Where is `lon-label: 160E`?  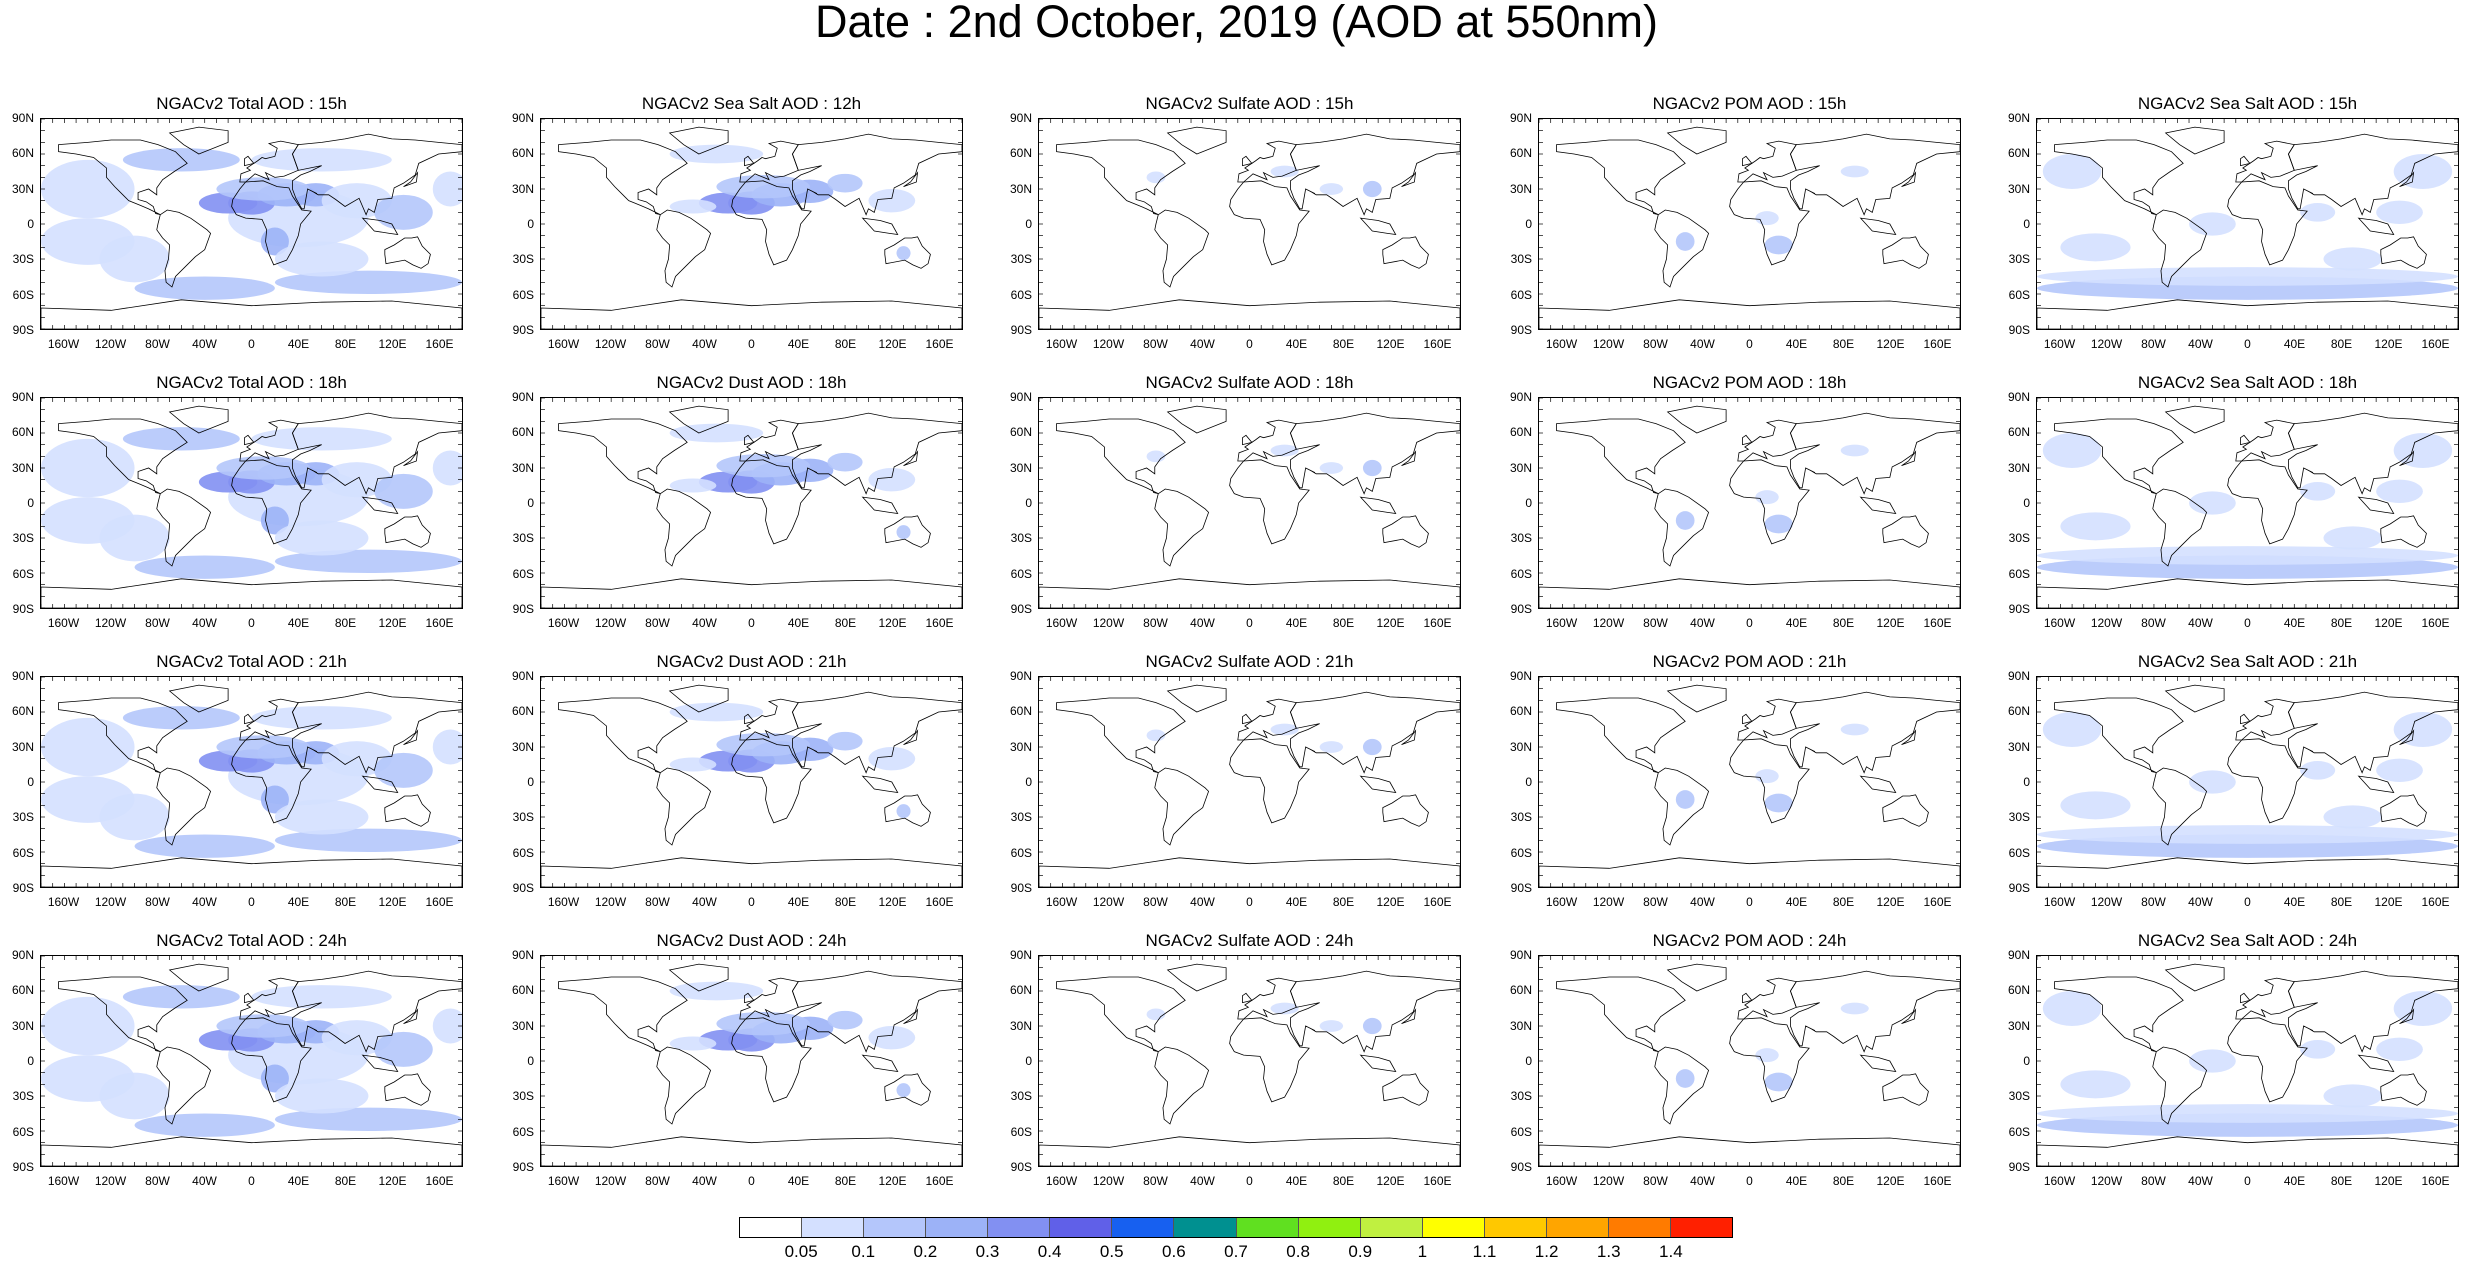
lon-label: 160E is located at coordinates (1437, 1181).